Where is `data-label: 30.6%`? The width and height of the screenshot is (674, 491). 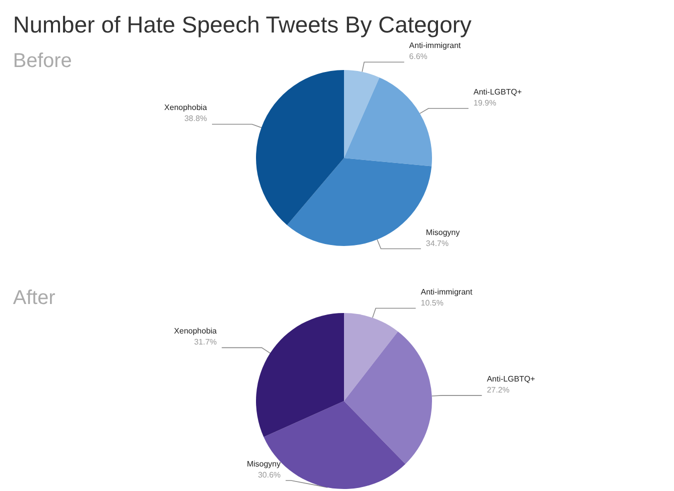 data-label: 30.6% is located at coordinates (269, 475).